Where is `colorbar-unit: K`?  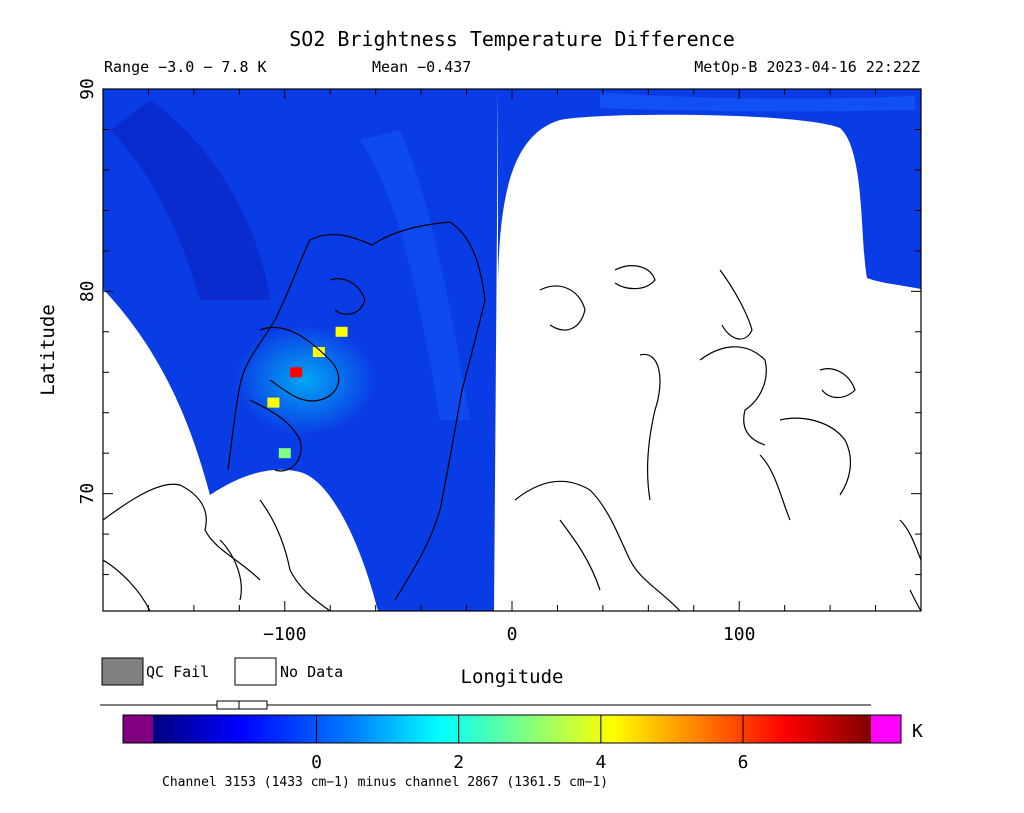 colorbar-unit: K is located at coordinates (917, 731).